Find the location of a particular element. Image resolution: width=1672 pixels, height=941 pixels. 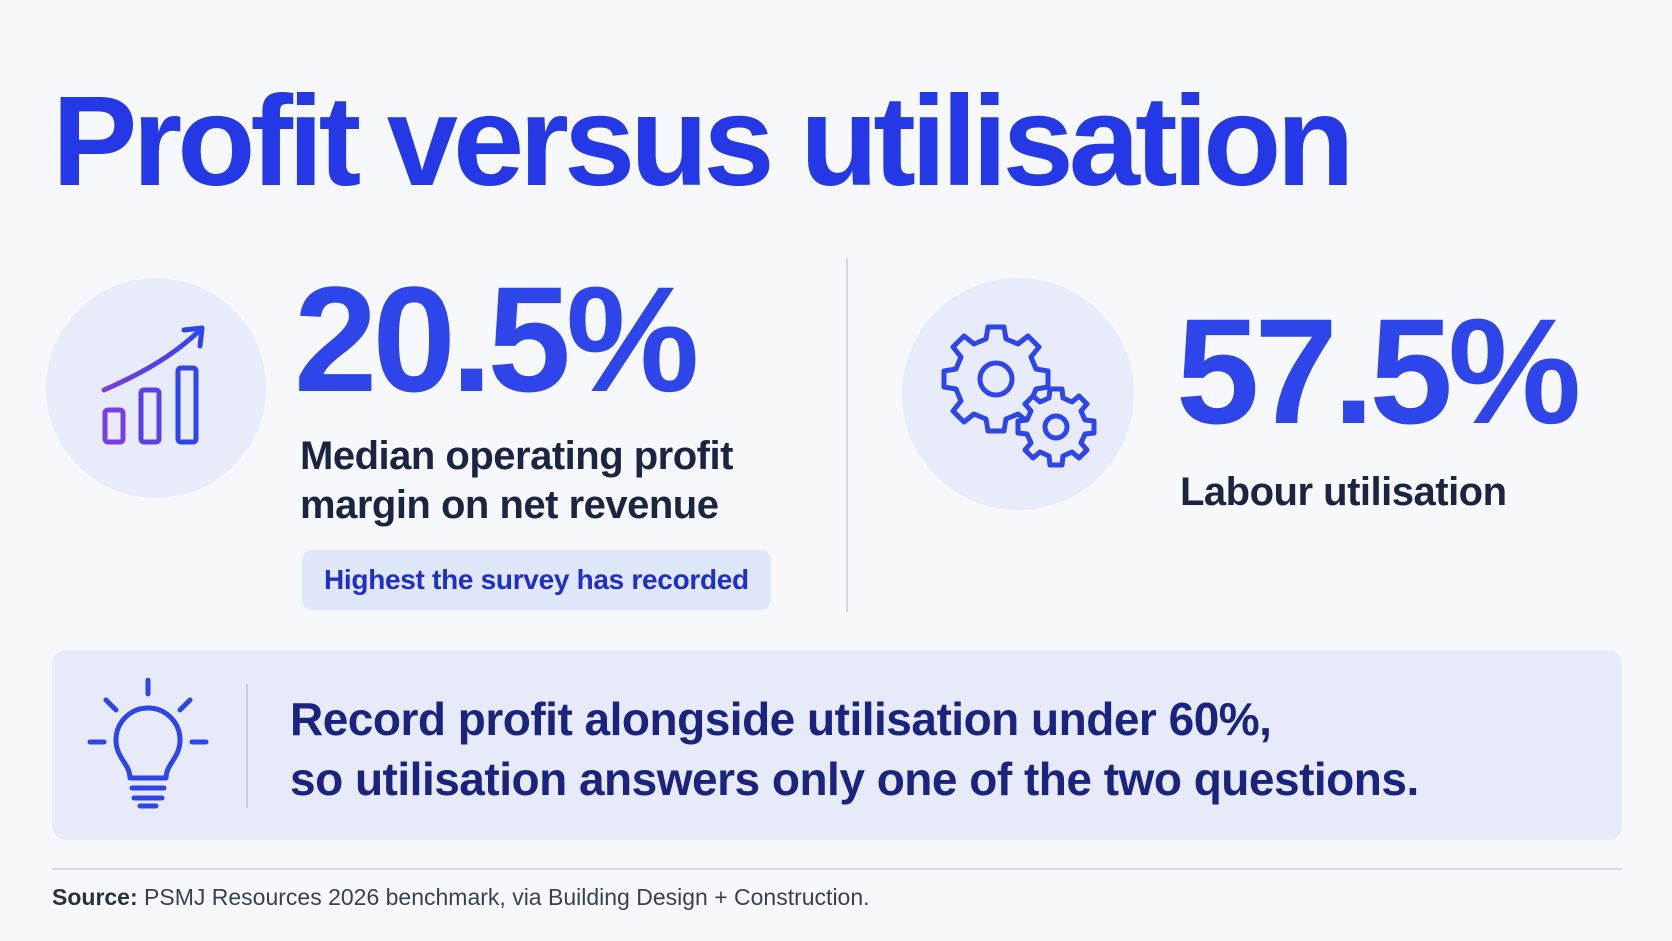

gears-icon is located at coordinates (1019, 396).